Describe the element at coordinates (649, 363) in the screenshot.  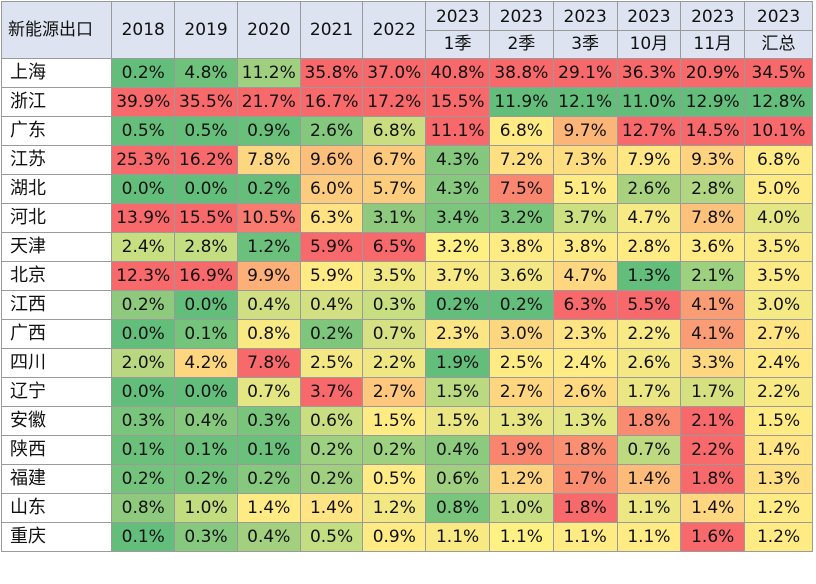
I see `table-cell: 2.6%` at that location.